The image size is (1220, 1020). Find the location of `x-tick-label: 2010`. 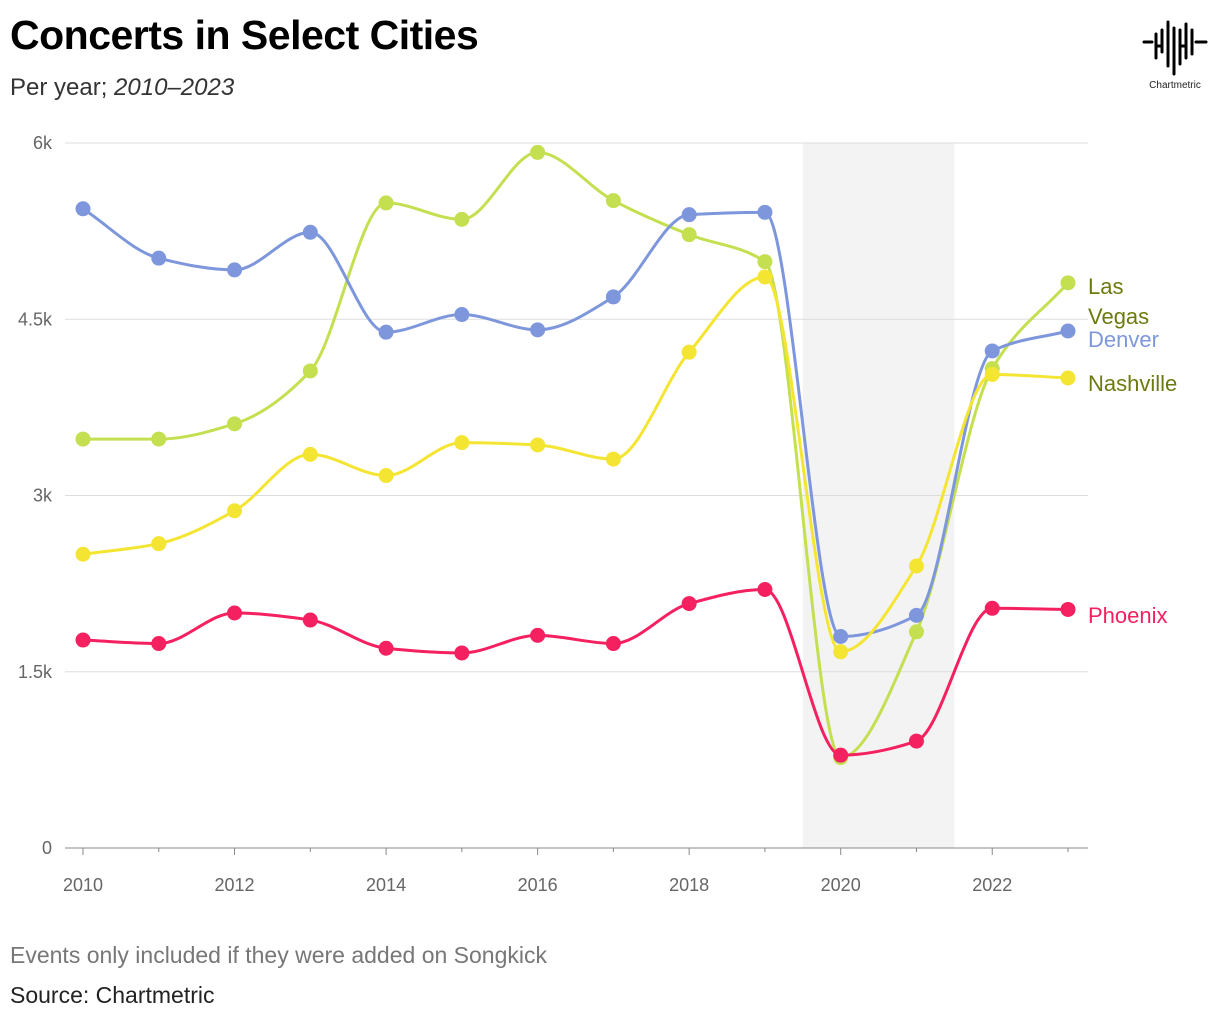

x-tick-label: 2010 is located at coordinates (83, 885).